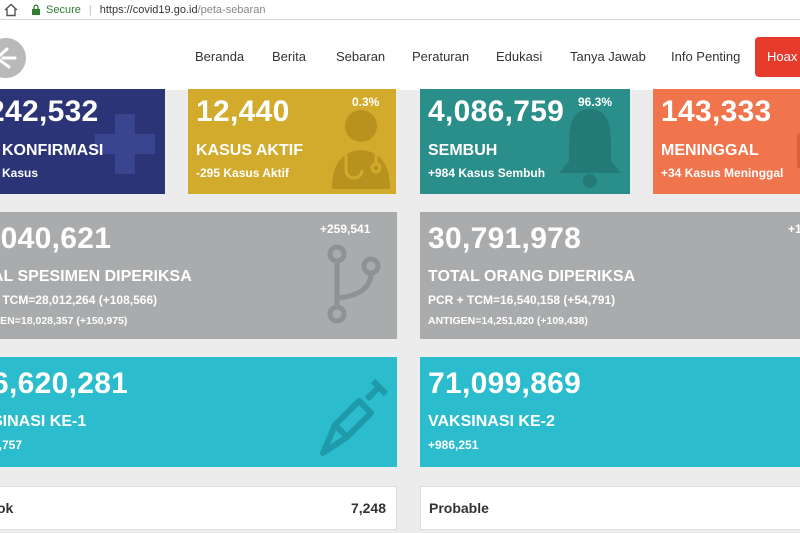  What do you see at coordinates (441, 56) in the screenshot?
I see `nav-item-peraturan: Peraturan` at bounding box center [441, 56].